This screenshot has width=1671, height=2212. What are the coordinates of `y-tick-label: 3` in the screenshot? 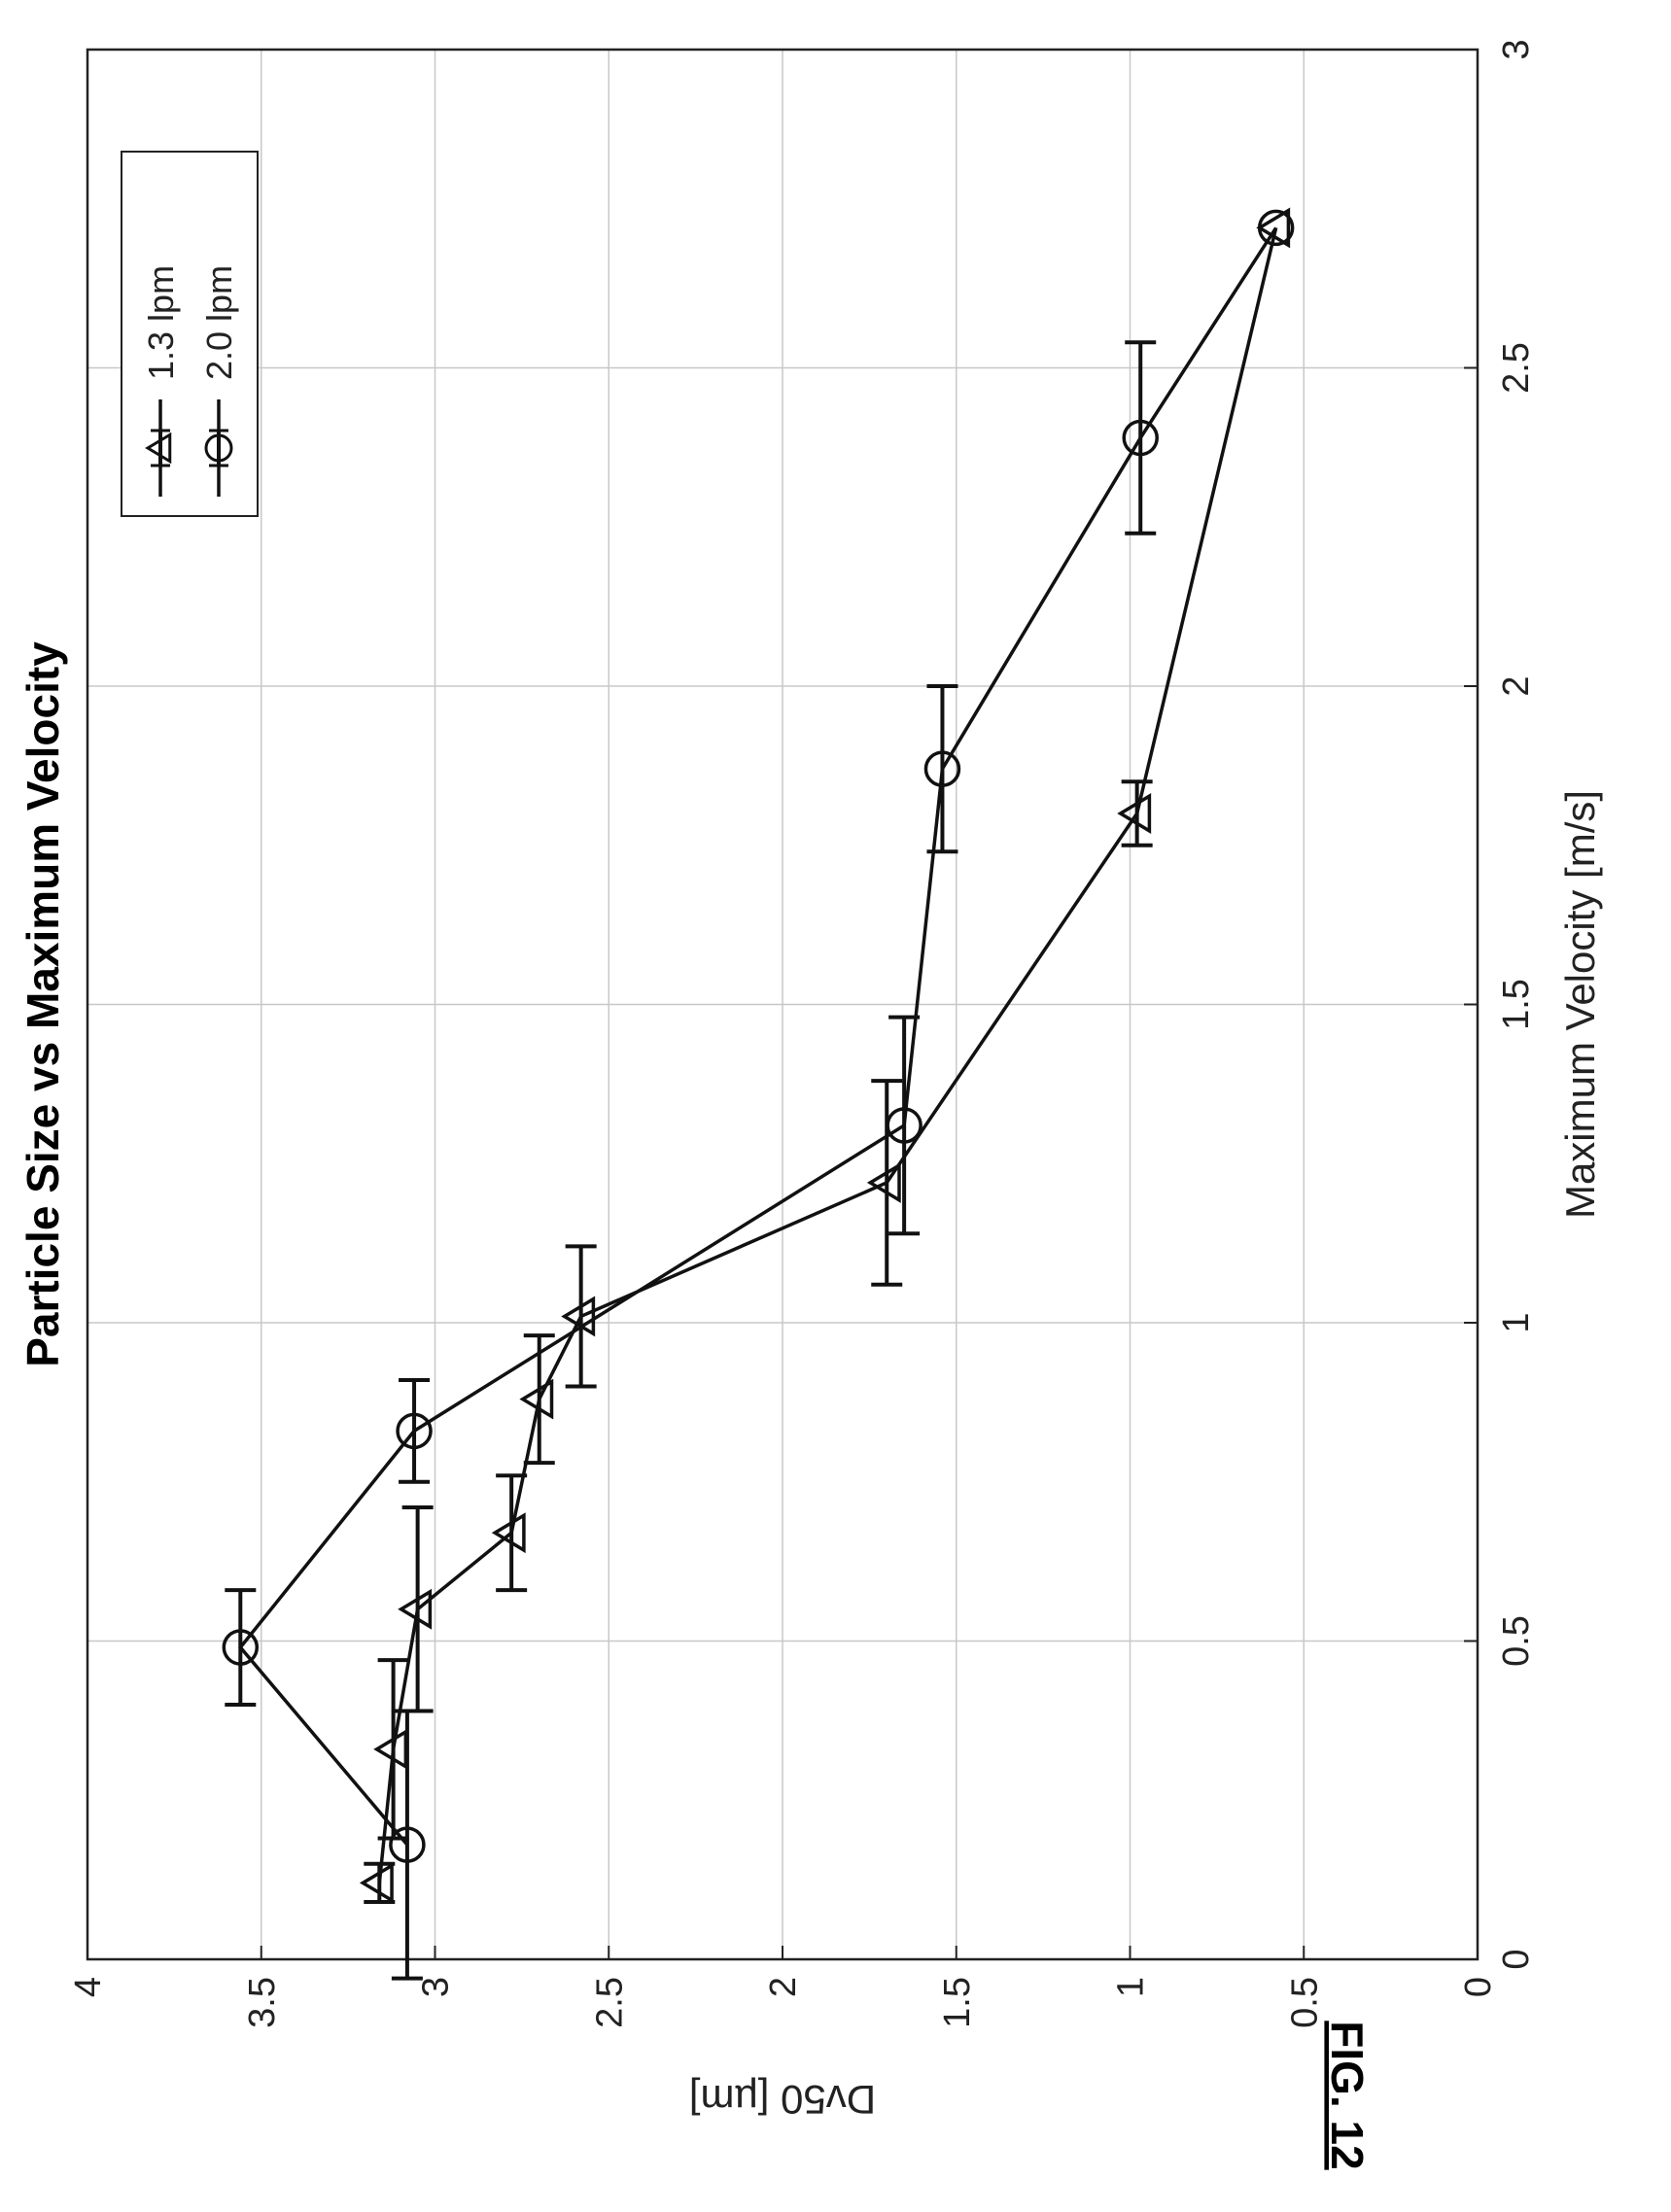 It's located at (436, 1987).